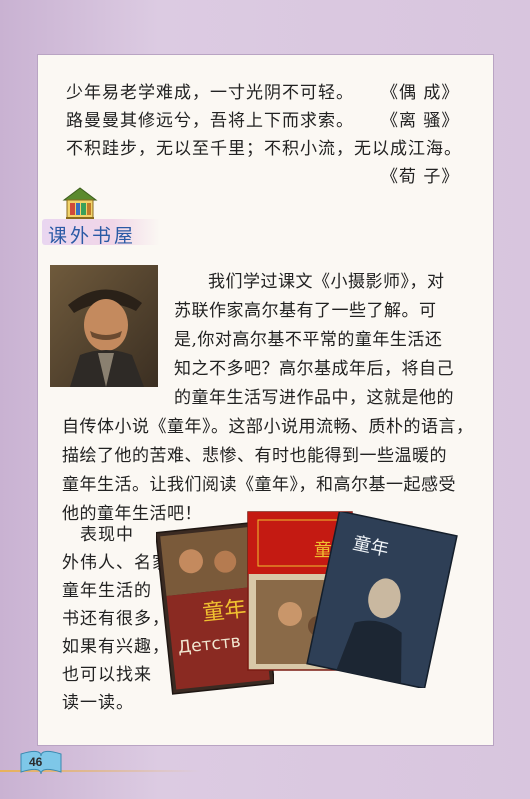 This screenshot has width=530, height=799. Describe the element at coordinates (132, 514) in the screenshot. I see `article-line: 他的童年生活吧！` at that location.